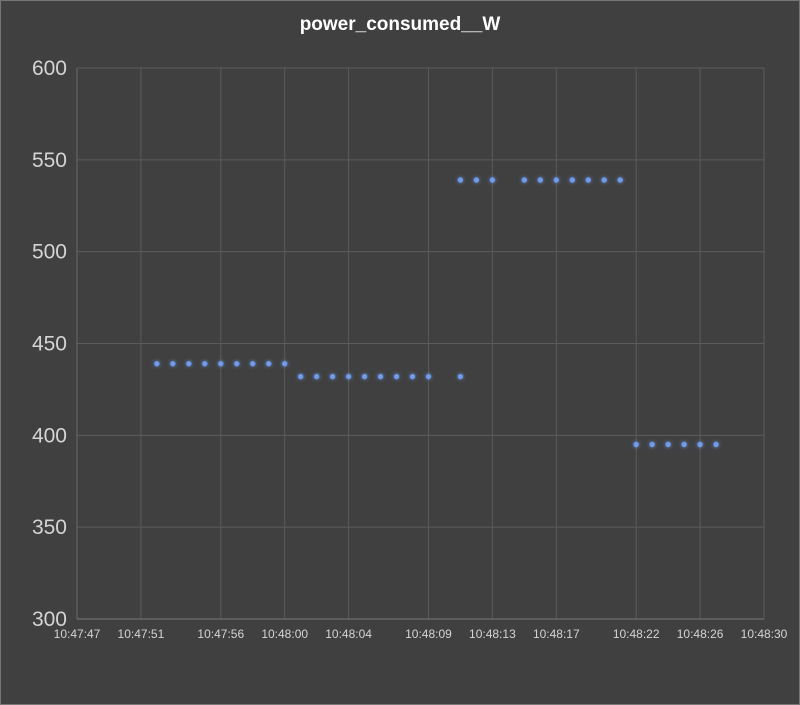 The height and width of the screenshot is (705, 800). I want to click on x-tick-label: 10:48:17, so click(556, 634).